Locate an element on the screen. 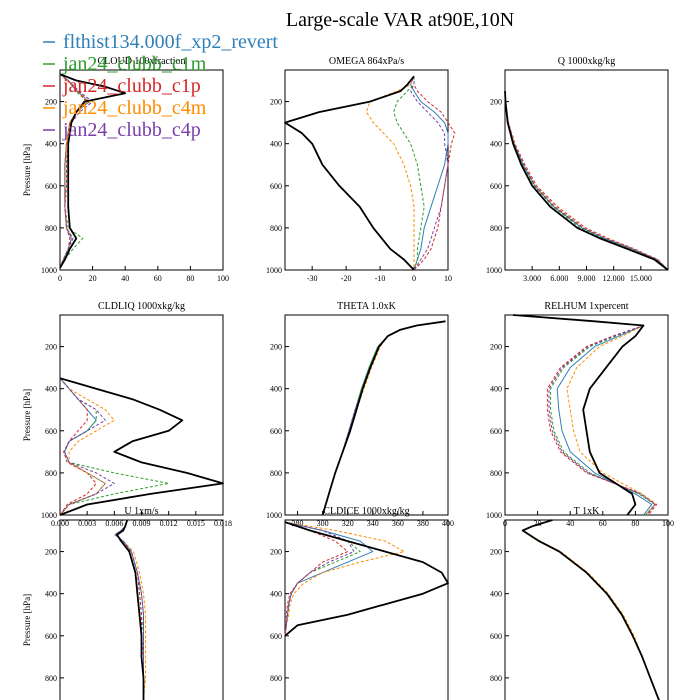  x-tick-label: -30 is located at coordinates (312, 278).